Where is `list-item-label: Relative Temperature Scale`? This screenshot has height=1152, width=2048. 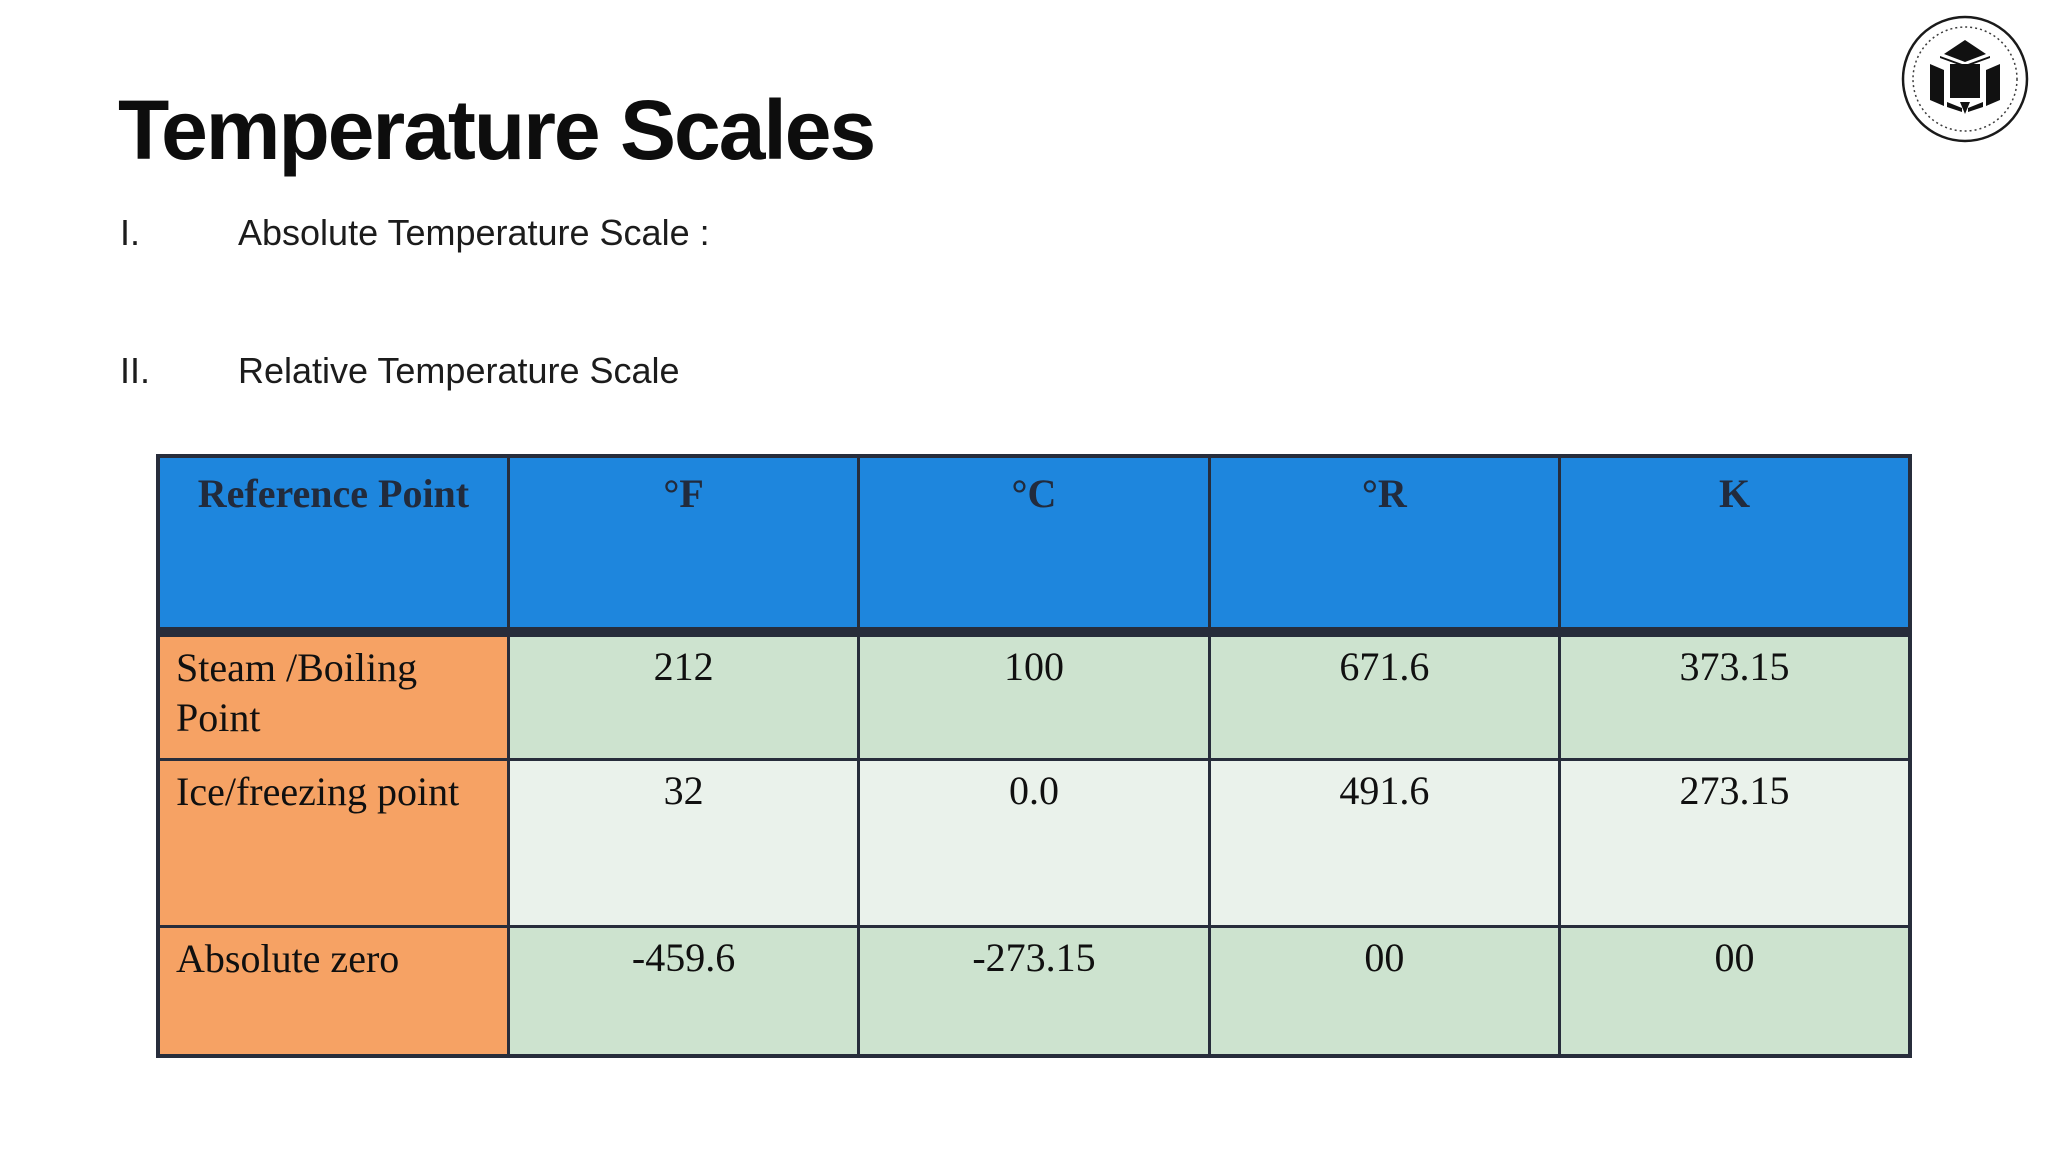 list-item-label: Relative Temperature Scale is located at coordinates (459, 370).